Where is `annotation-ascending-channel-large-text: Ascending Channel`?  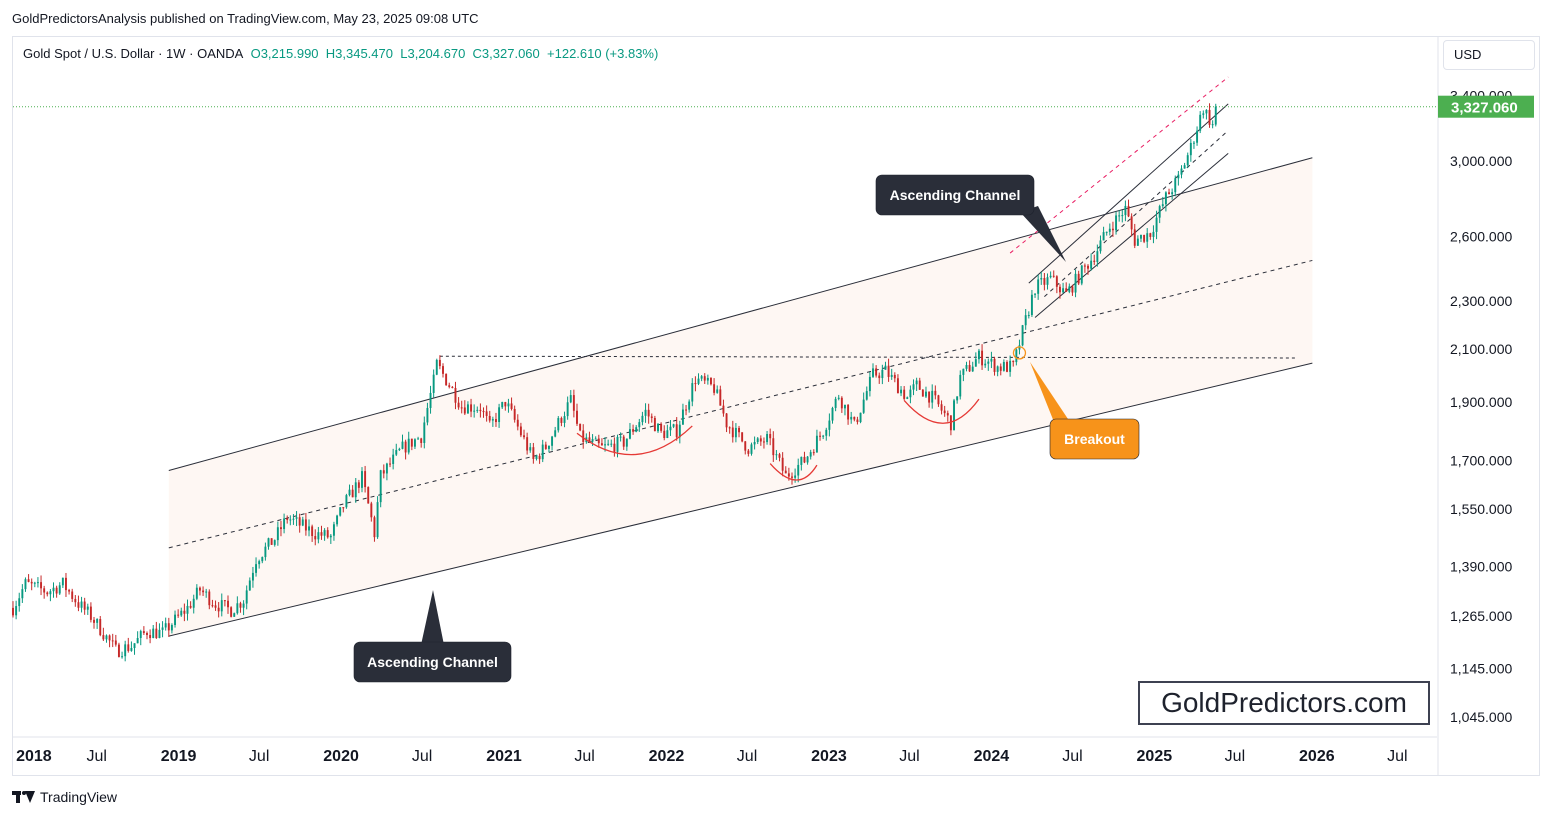 annotation-ascending-channel-large-text: Ascending Channel is located at coordinates (432, 662).